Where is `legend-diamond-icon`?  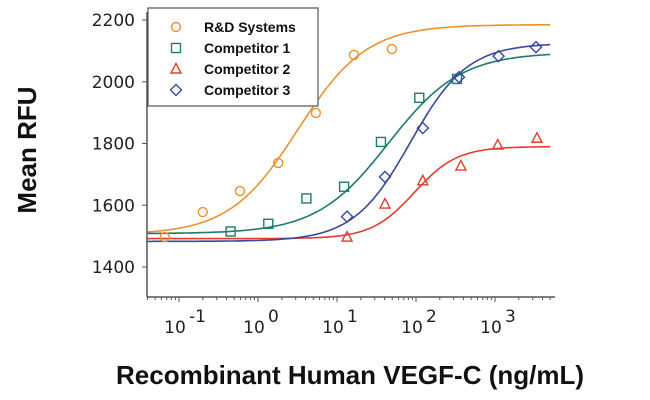
legend-diamond-icon is located at coordinates (176, 90).